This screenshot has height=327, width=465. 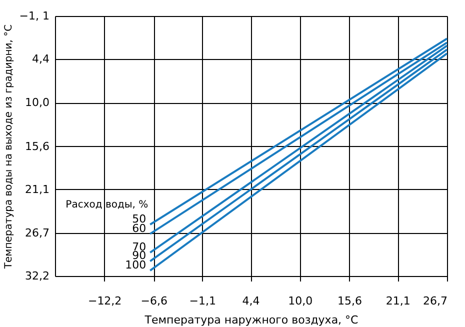 I want to click on y-tick-label: −1, 1, so click(x=34, y=16).